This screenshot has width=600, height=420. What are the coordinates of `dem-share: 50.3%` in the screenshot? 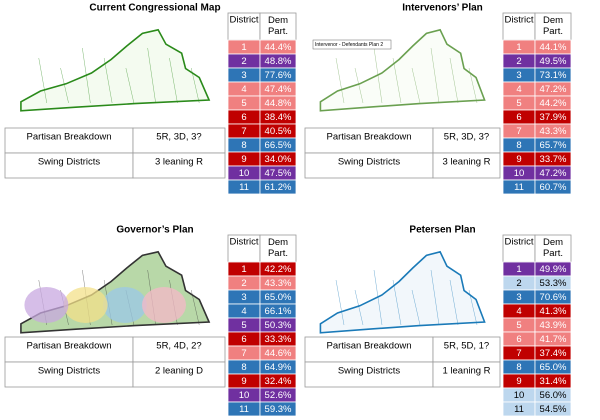 It's located at (278, 325).